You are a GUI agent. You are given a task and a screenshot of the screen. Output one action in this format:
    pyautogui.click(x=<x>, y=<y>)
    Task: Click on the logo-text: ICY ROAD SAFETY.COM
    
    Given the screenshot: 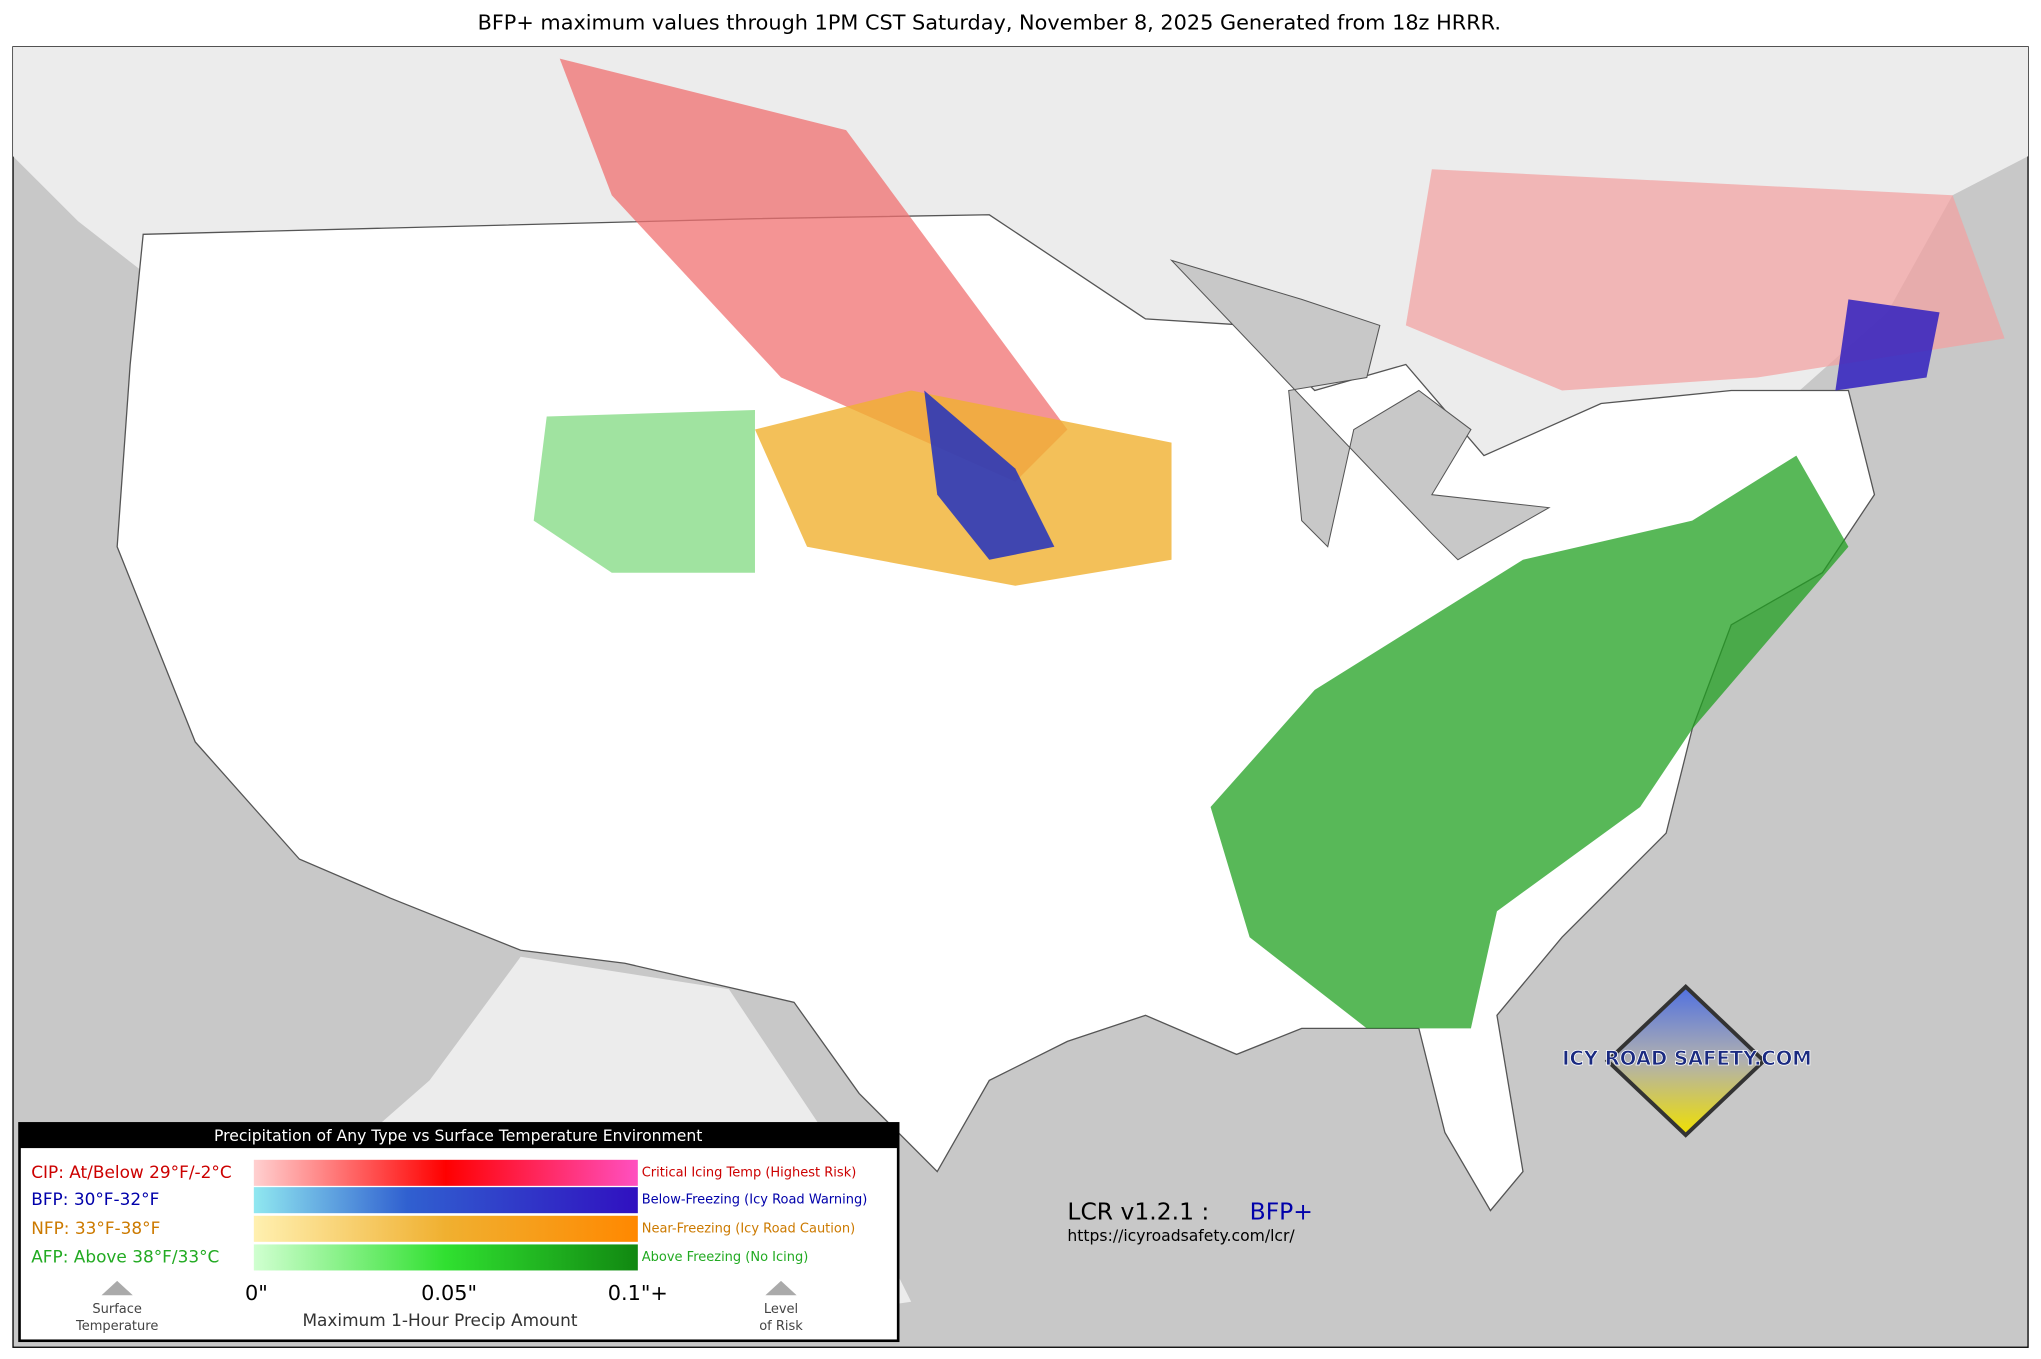 What is the action you would take?
    pyautogui.click(x=1686, y=1058)
    